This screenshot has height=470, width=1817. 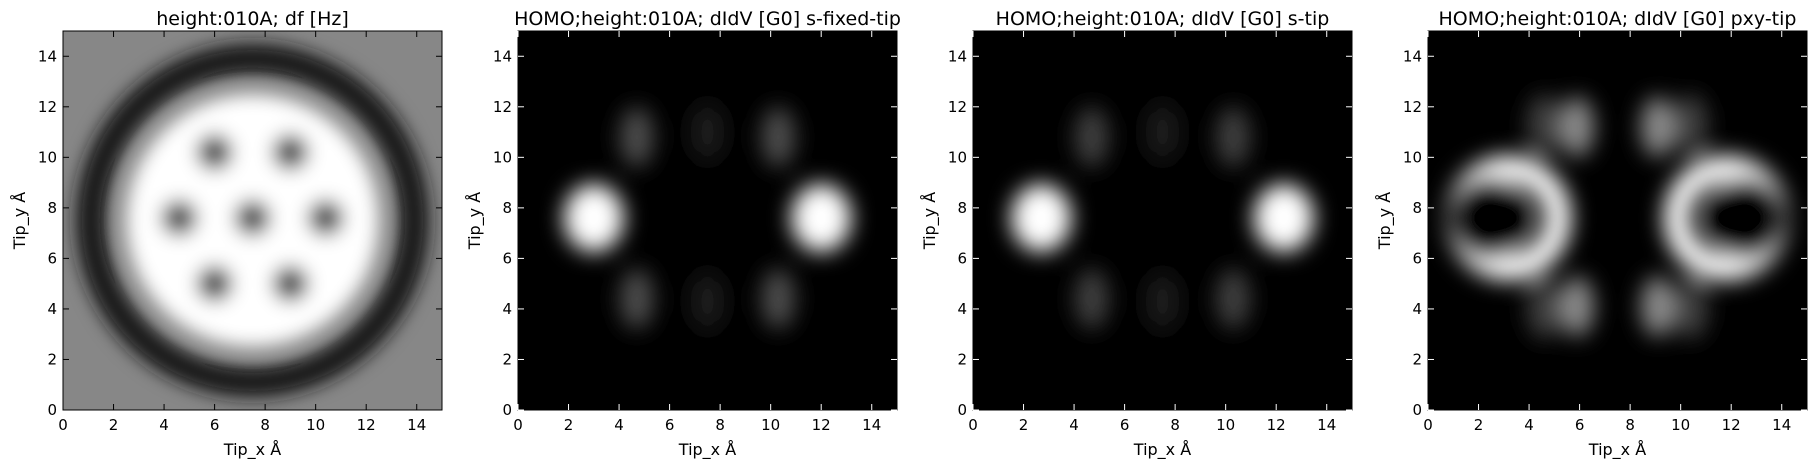 What do you see at coordinates (1618, 19) in the screenshot?
I see `chart-title: HOMO;height:010A; dIdV [G0] pxy-tip` at bounding box center [1618, 19].